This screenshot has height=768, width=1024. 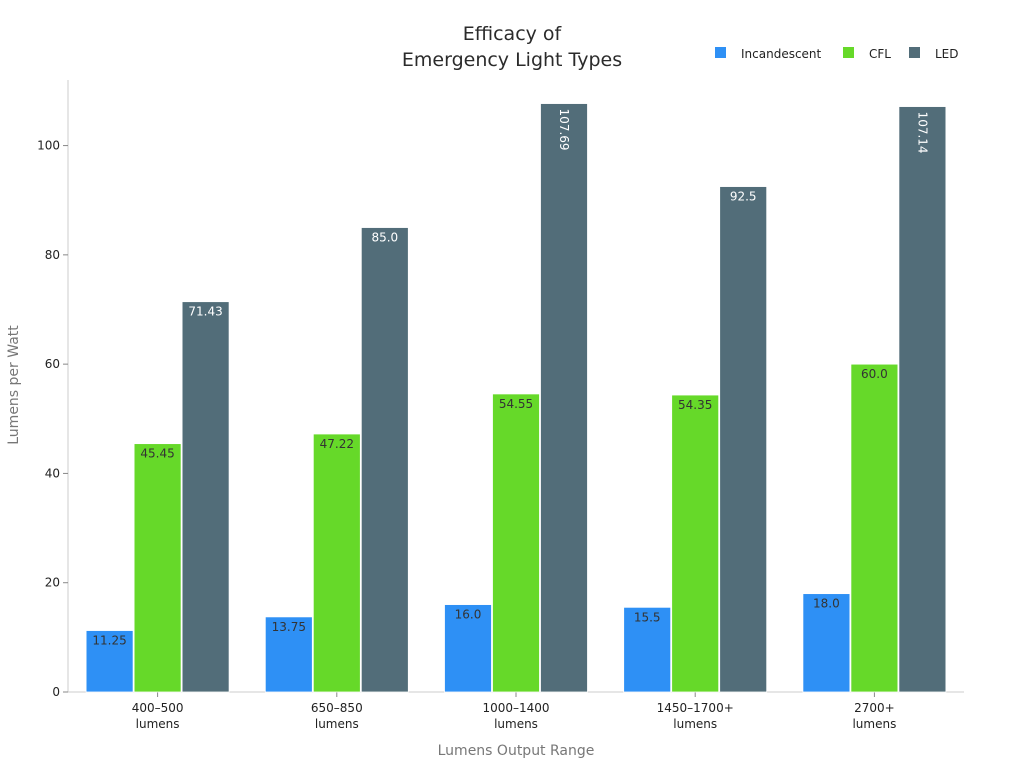 I want to click on x-tick-label: 1000–1400 lumens, so click(x=515, y=716).